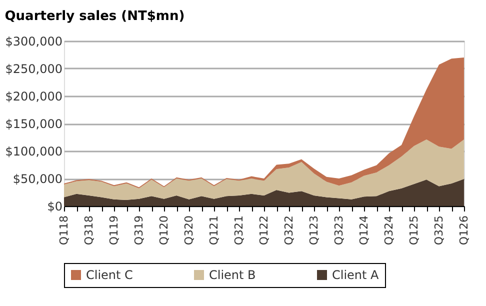 The height and width of the screenshot is (306, 486). What do you see at coordinates (189, 231) in the screenshot?
I see `x-tick-label: Q320` at bounding box center [189, 231].